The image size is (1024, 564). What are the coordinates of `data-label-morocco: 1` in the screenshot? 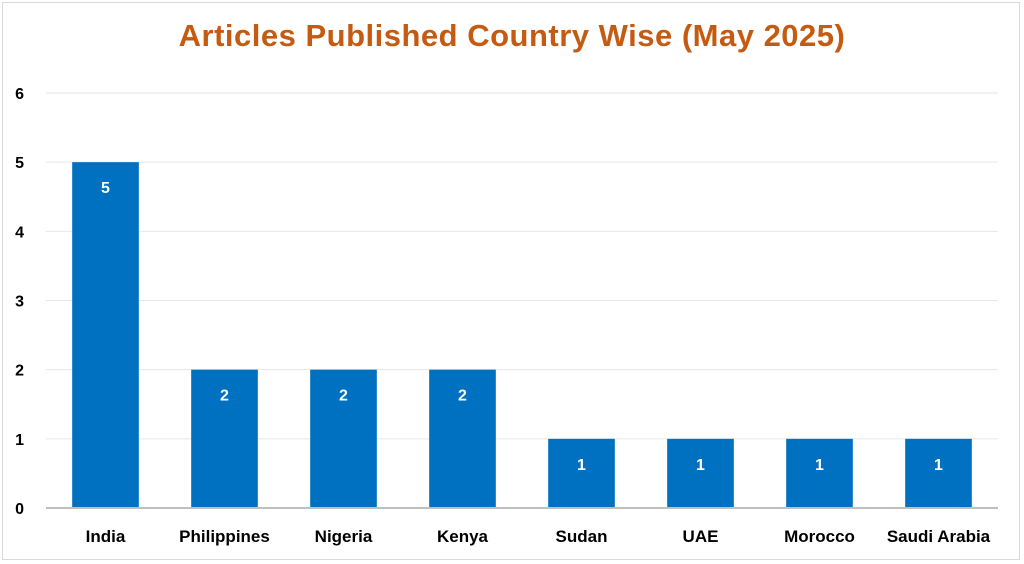 It's located at (819, 465).